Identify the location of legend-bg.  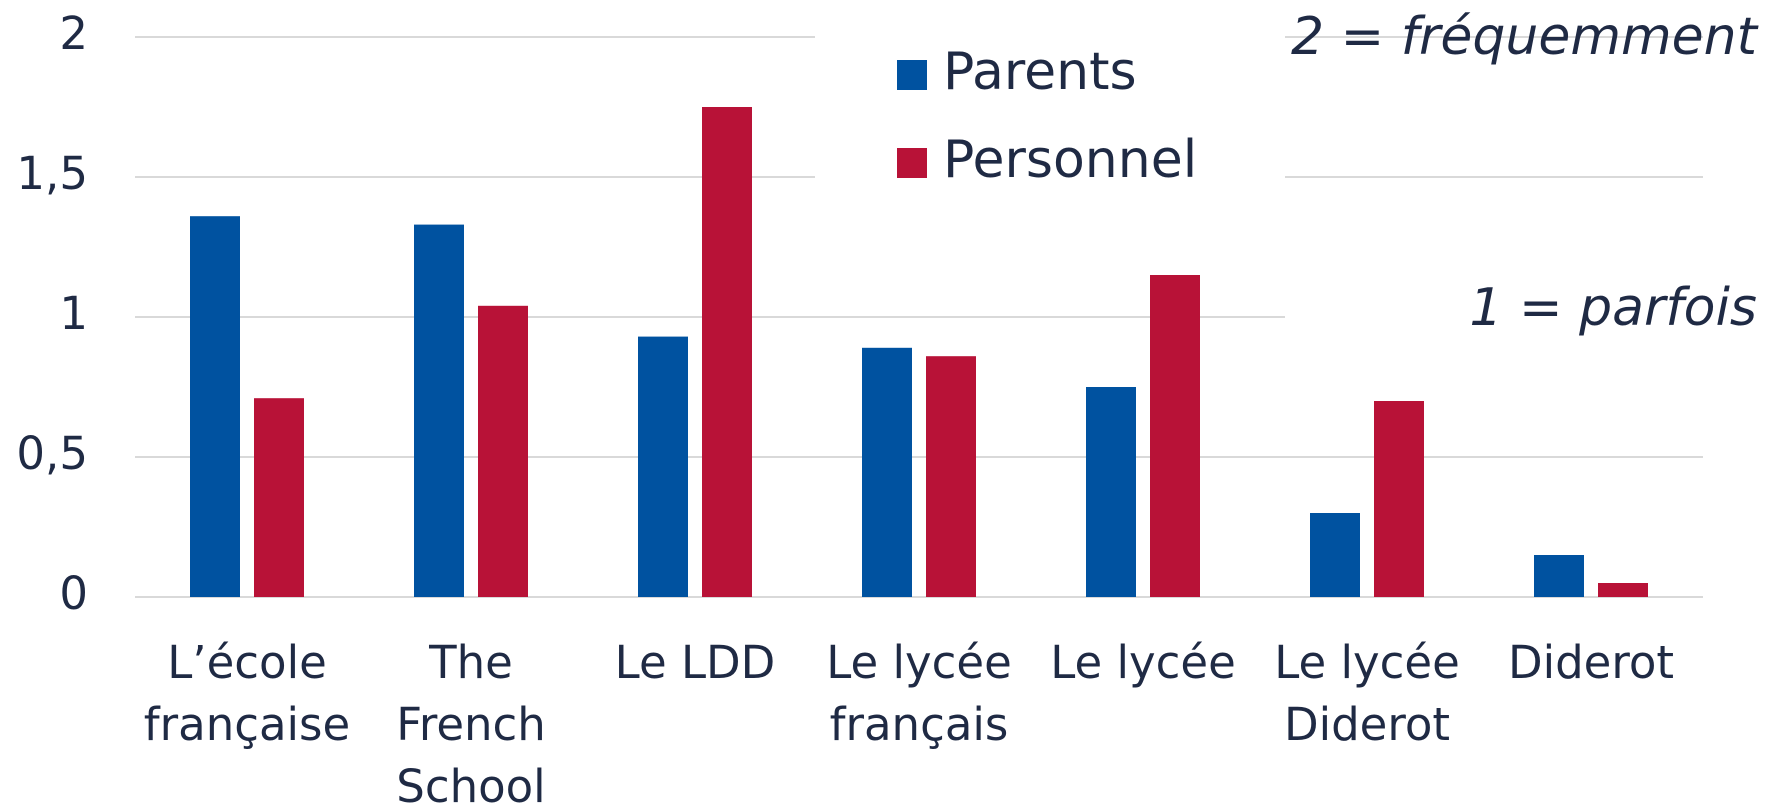
(1050, 112).